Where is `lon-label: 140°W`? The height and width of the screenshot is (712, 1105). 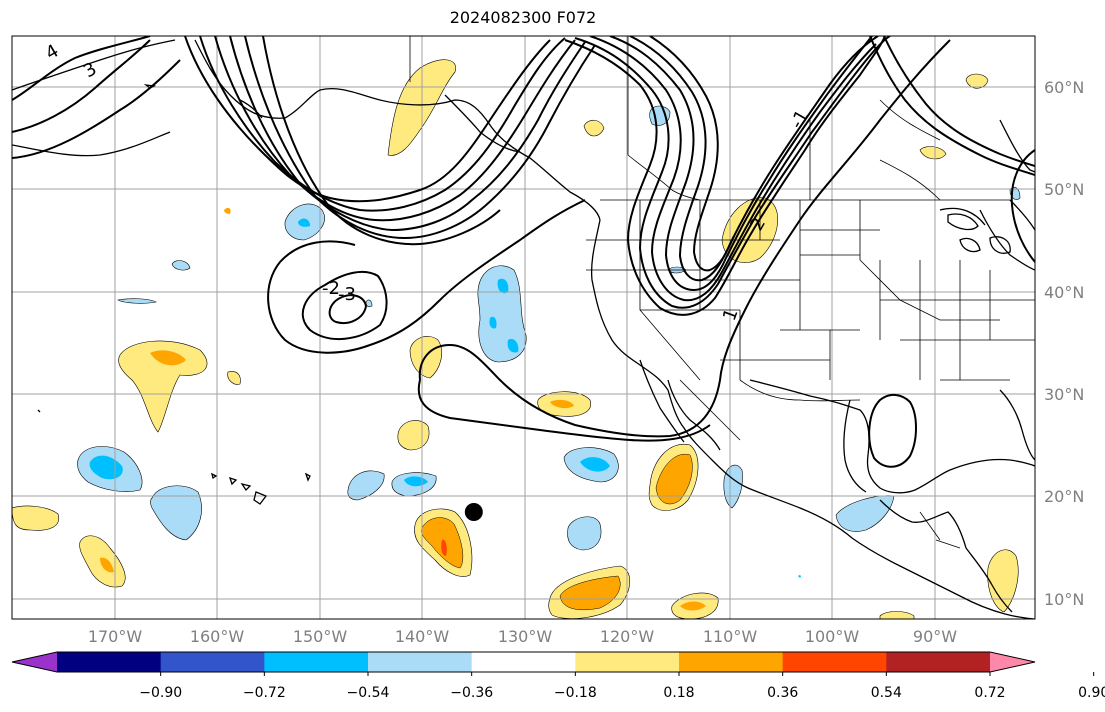
lon-label: 140°W is located at coordinates (422, 636).